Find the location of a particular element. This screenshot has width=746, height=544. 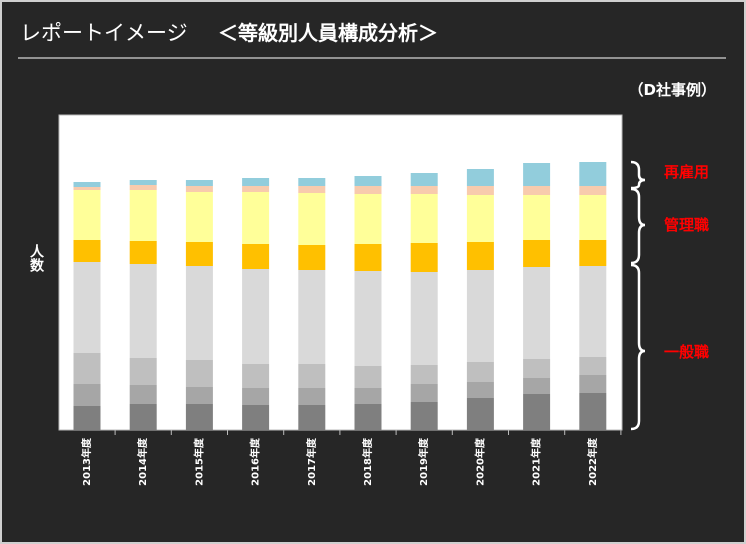

subtitle: ＜等級別人員構成分析＞ is located at coordinates (328, 33).